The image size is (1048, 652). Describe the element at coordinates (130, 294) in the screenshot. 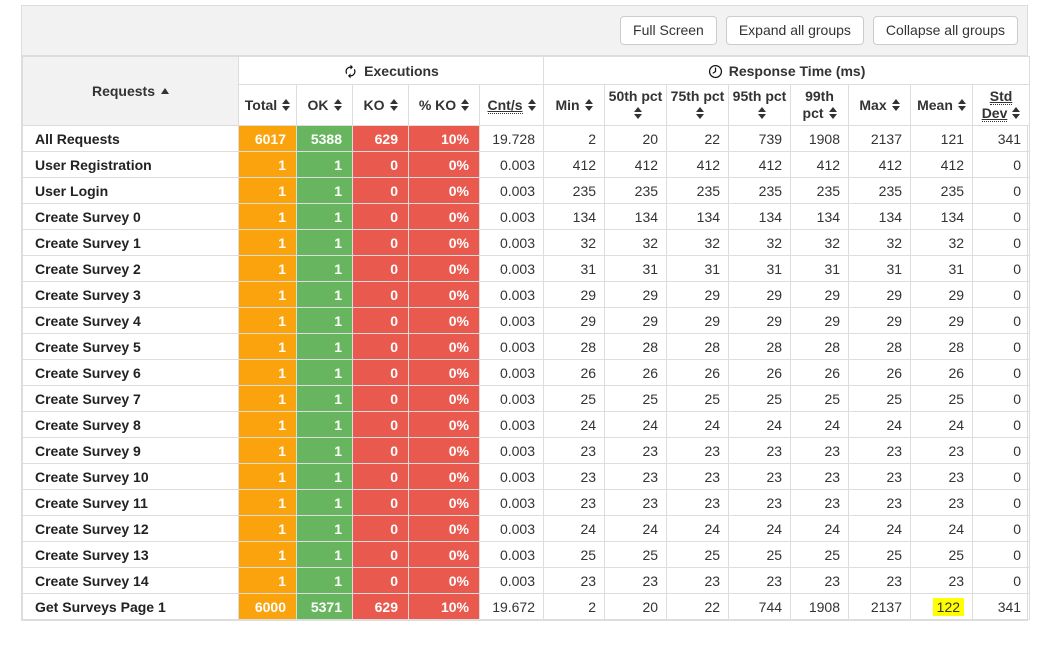

I see `request-name-cell: Create Survey 3` at that location.